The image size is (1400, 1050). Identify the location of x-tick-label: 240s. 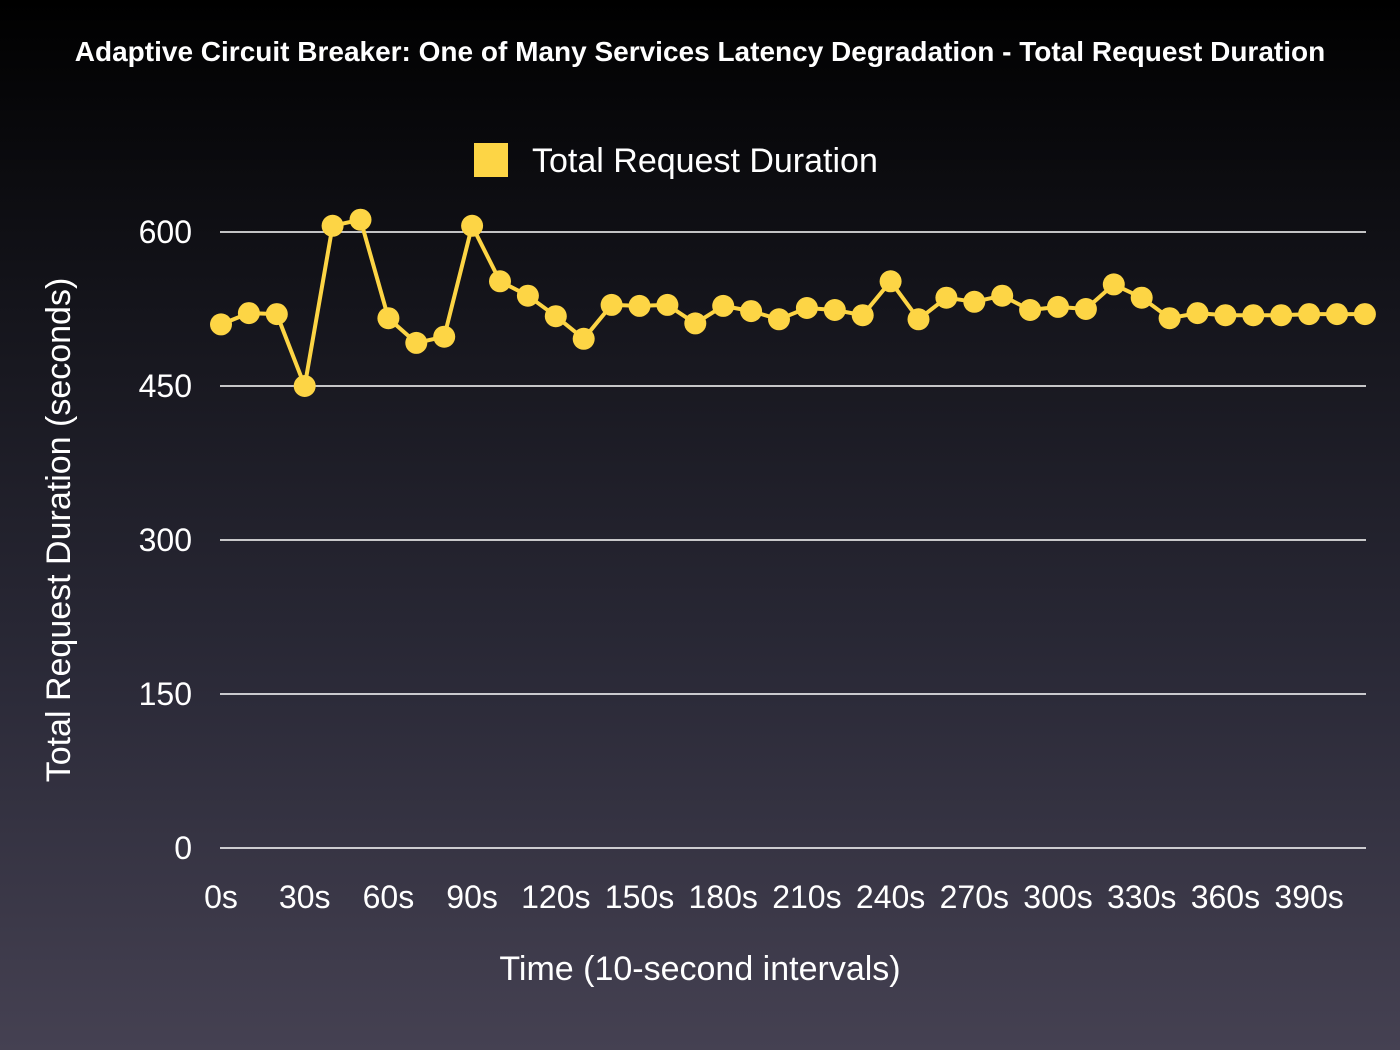
(890, 897).